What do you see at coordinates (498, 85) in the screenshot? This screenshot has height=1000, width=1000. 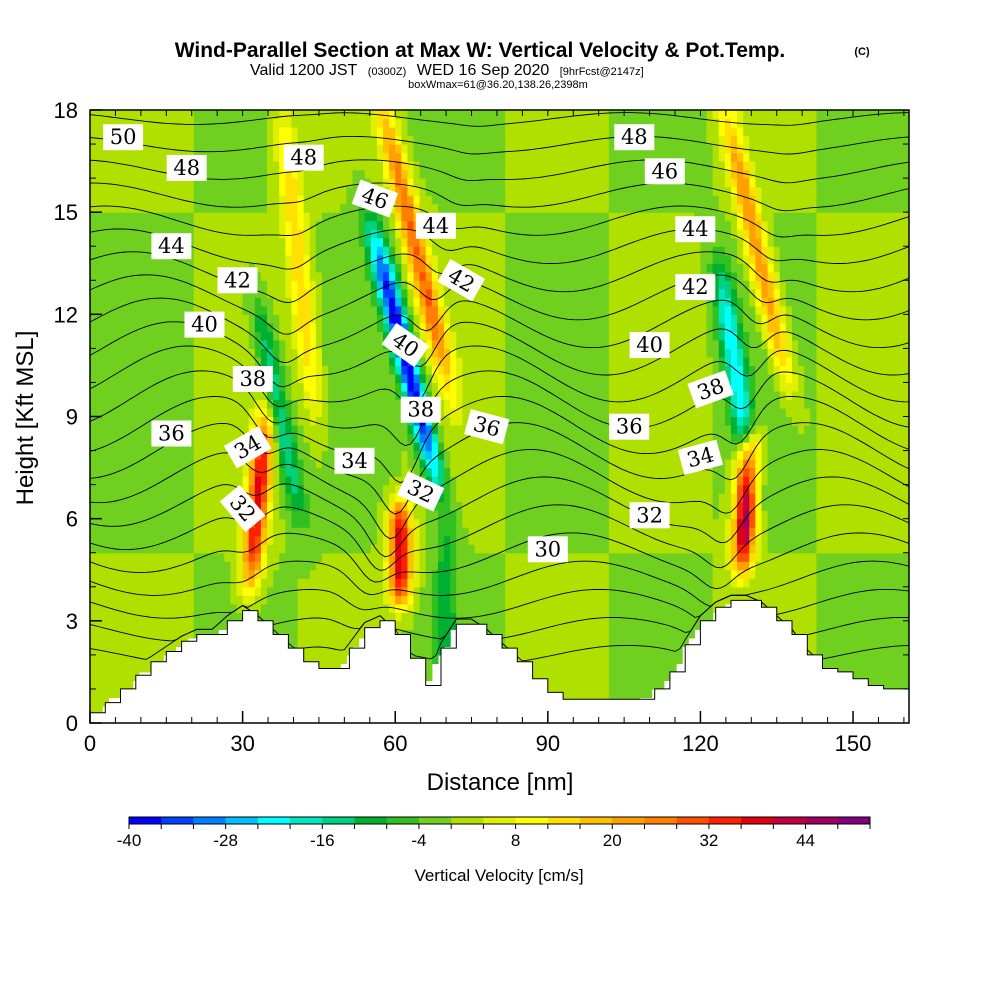 I see `box-wmax-info: boxWmax=61@36.20,138.26,2398m` at bounding box center [498, 85].